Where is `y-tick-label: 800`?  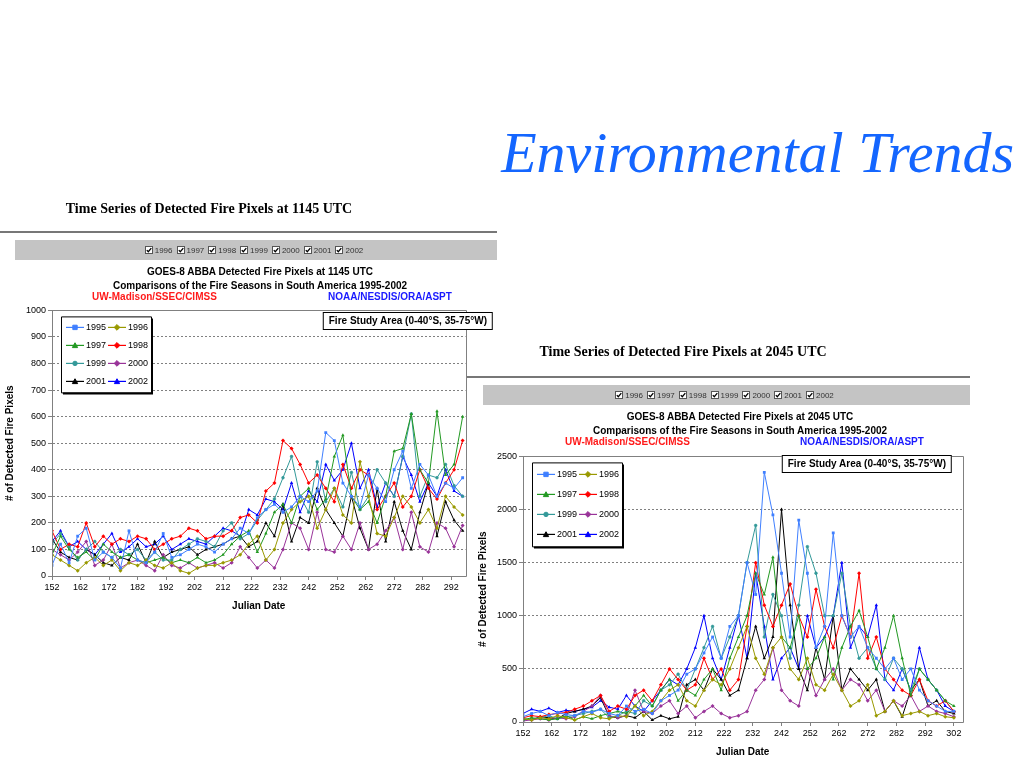
y-tick-label: 800 is located at coordinates (38, 363).